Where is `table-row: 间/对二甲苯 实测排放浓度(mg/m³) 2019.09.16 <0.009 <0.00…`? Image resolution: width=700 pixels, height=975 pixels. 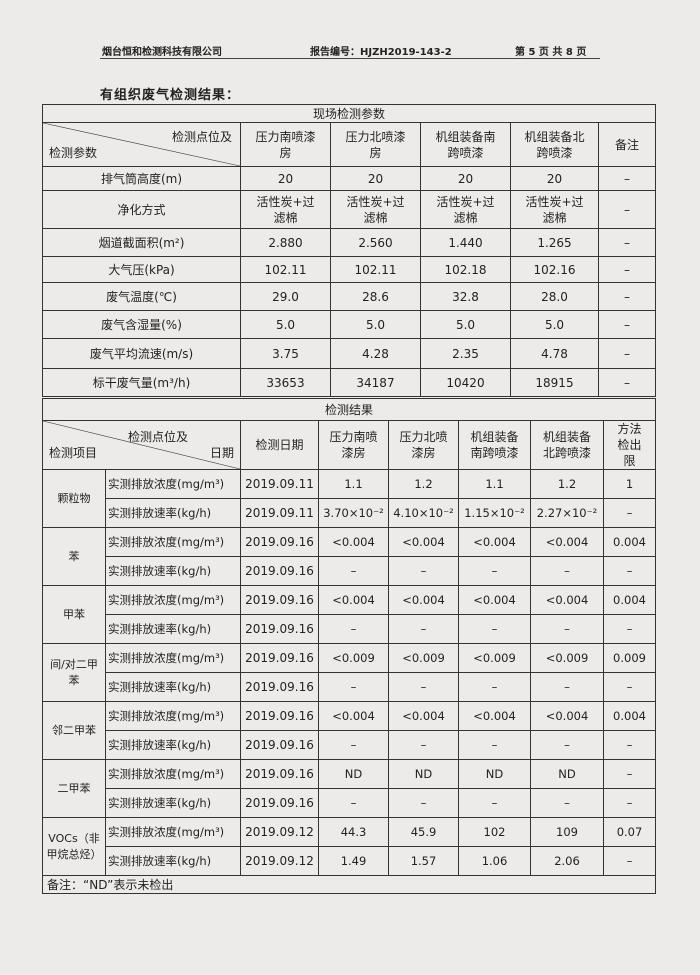
table-row: 间/对二甲苯 实测排放浓度(mg/m³) 2019.09.16 <0.009 <0.00… is located at coordinates (349, 672).